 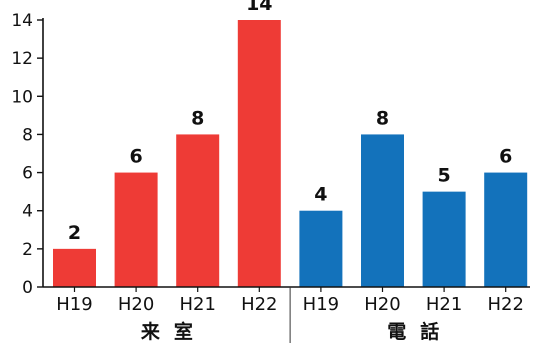 I want to click on y-tick-label: 8, so click(x=27, y=135).